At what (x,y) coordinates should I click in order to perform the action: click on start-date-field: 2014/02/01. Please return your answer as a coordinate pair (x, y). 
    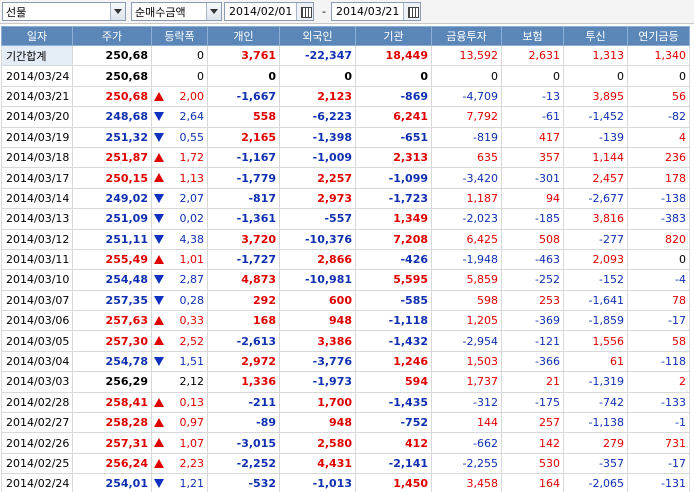
    Looking at the image, I should click on (269, 11).